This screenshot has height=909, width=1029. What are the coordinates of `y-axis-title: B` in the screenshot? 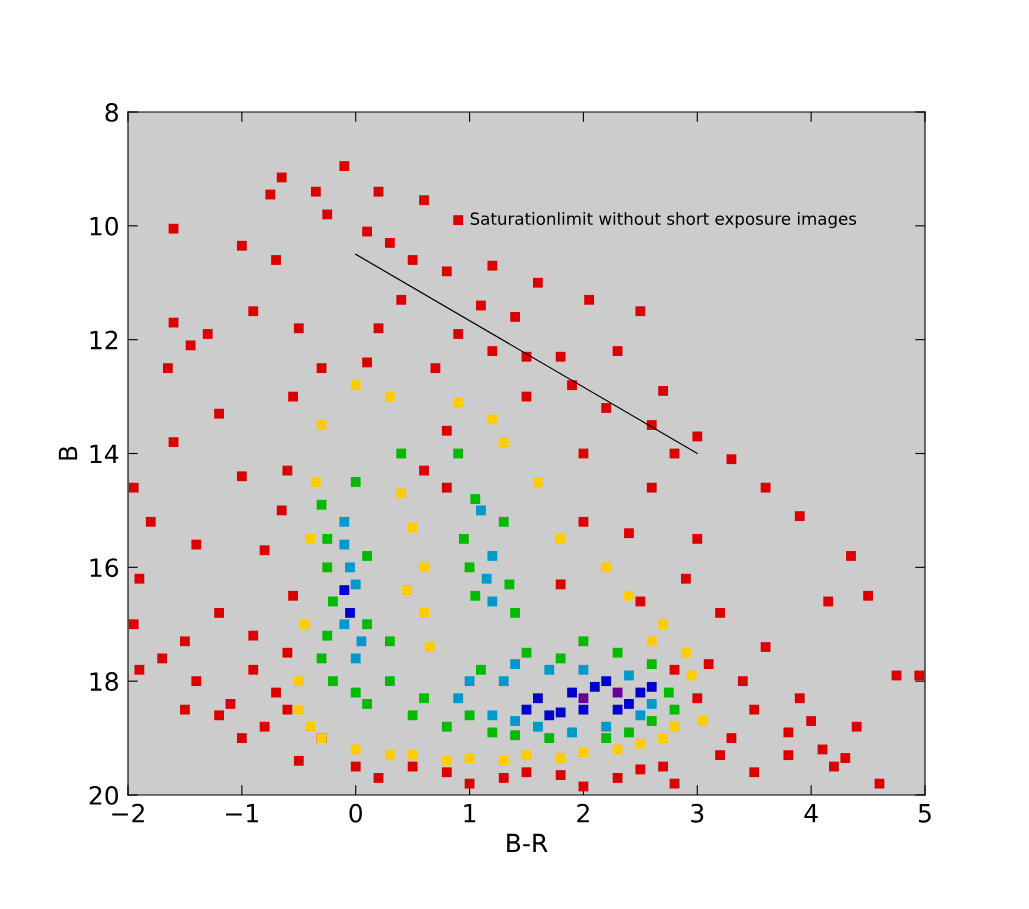 It's located at (68, 453).